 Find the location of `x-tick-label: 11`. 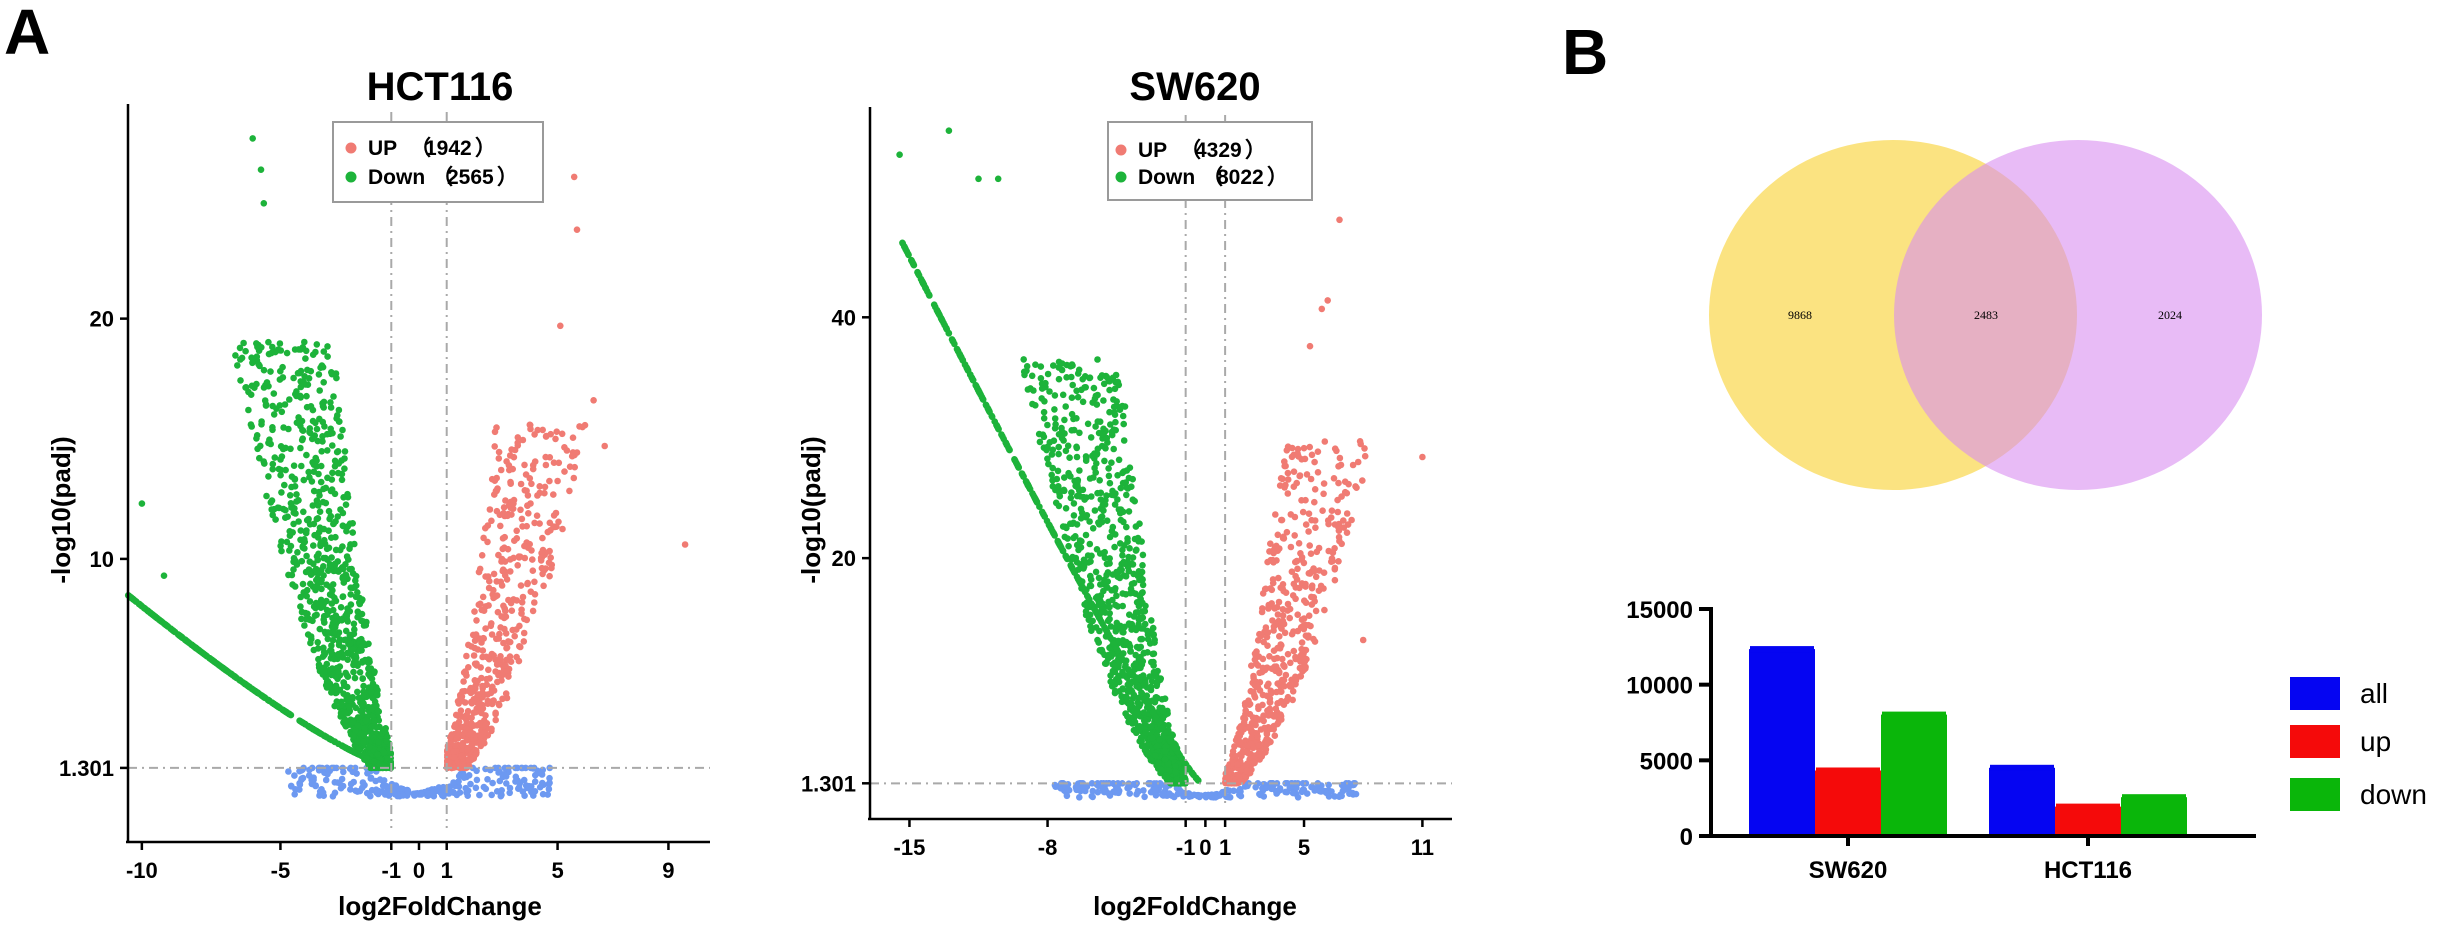

x-tick-label: 11 is located at coordinates (1422, 847).